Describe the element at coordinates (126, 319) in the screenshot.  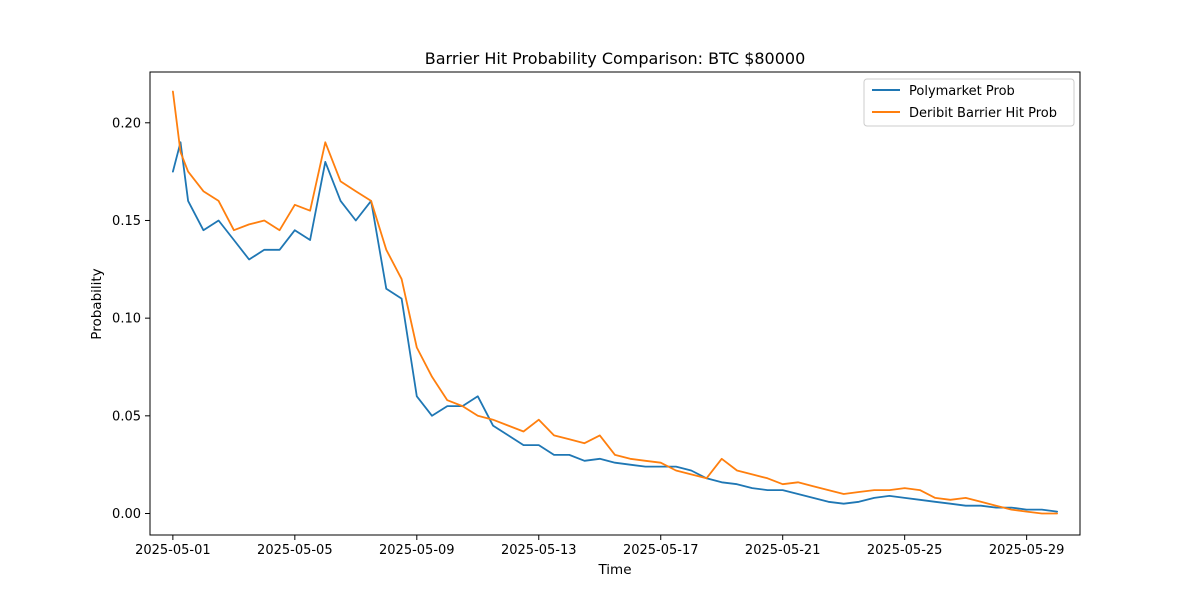
I see `y-tick-label: 0.10` at that location.